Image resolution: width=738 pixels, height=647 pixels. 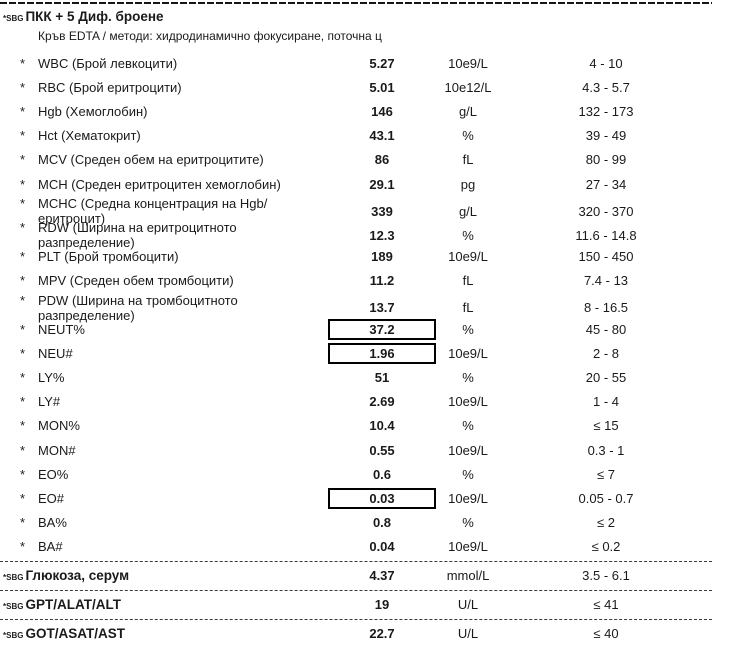 What do you see at coordinates (164, 546) in the screenshot?
I see `test-label-cell: * BA#` at bounding box center [164, 546].